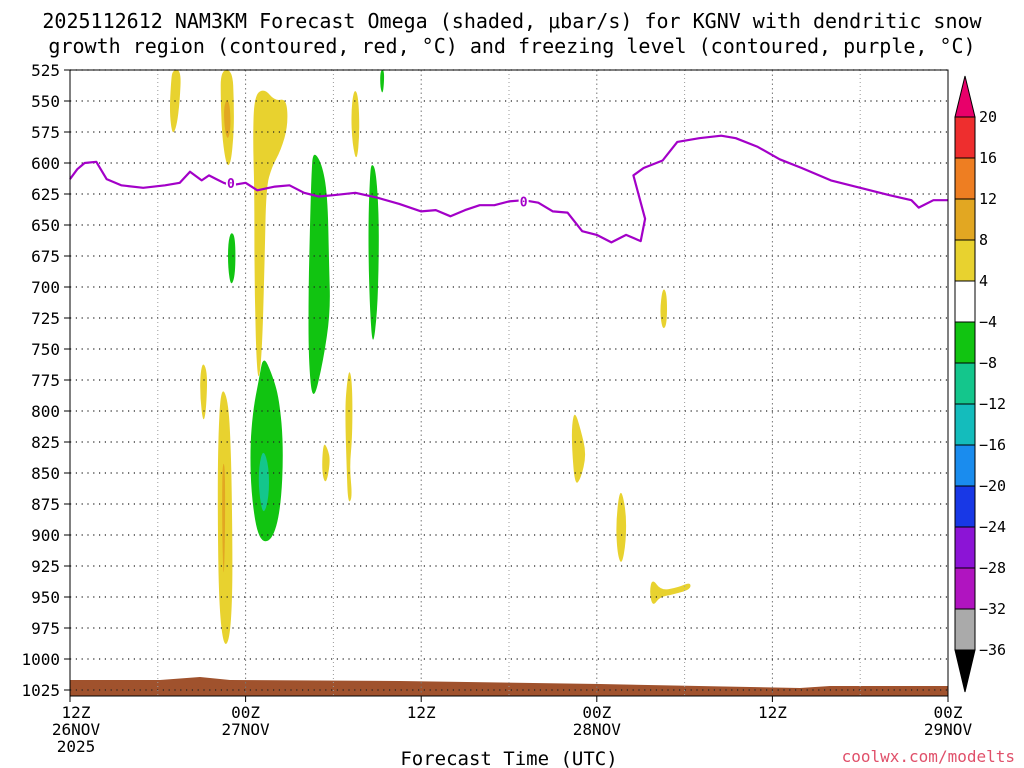 Image resolution: width=1024 pixels, height=768 pixels. What do you see at coordinates (263, 482) in the screenshot?
I see `omega-region-m-core` at bounding box center [263, 482].